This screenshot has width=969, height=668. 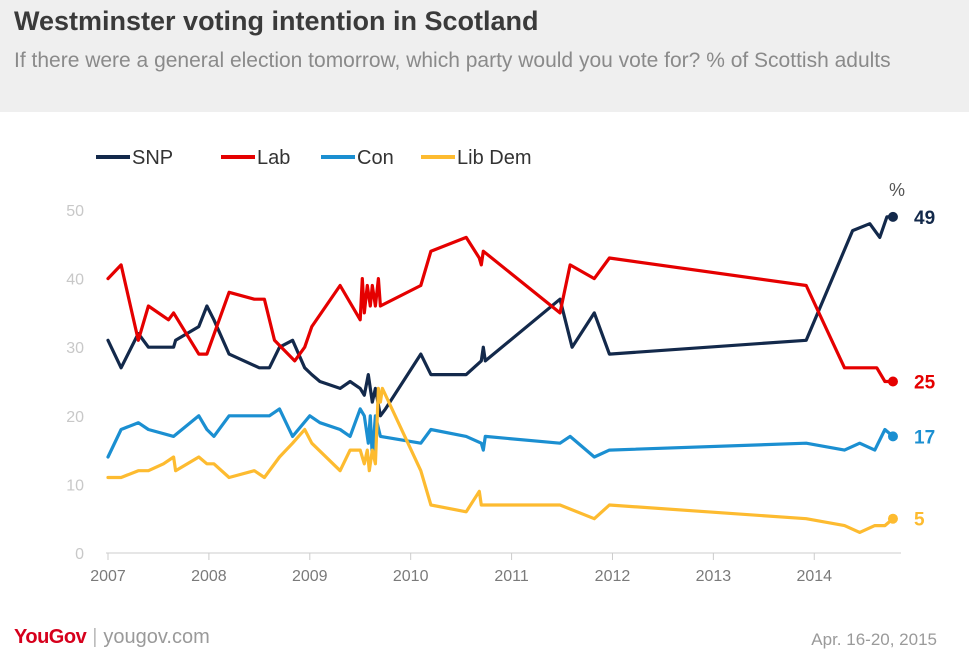 I want to click on y-tick-label: 30, so click(x=75, y=348).